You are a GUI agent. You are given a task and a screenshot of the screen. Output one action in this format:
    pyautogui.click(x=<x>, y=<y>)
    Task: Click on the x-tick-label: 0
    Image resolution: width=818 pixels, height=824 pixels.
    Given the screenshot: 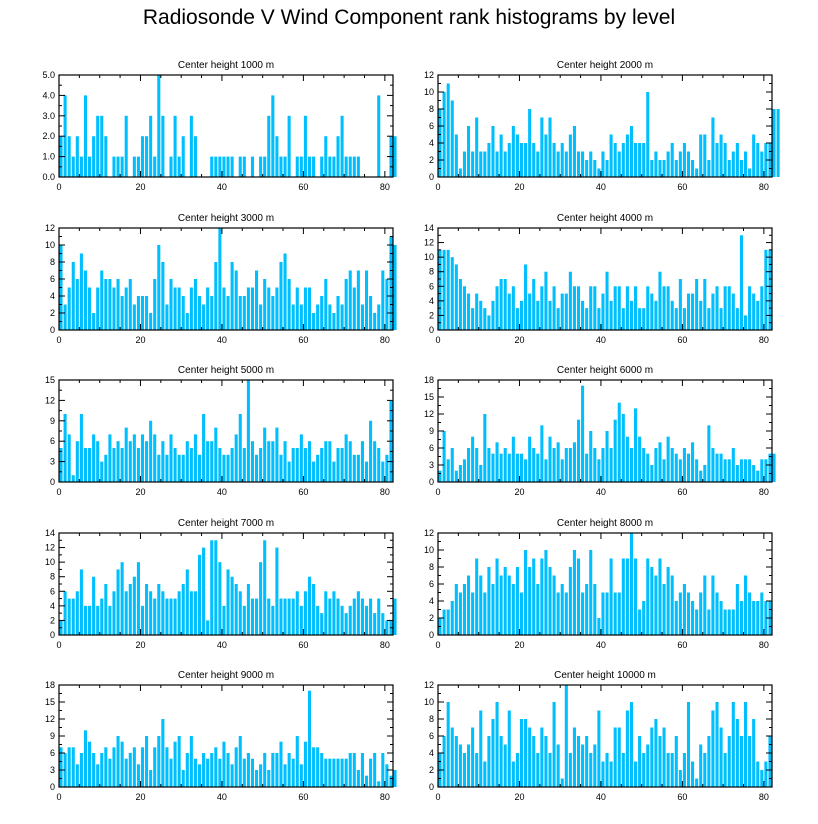 What is the action you would take?
    pyautogui.click(x=58, y=340)
    